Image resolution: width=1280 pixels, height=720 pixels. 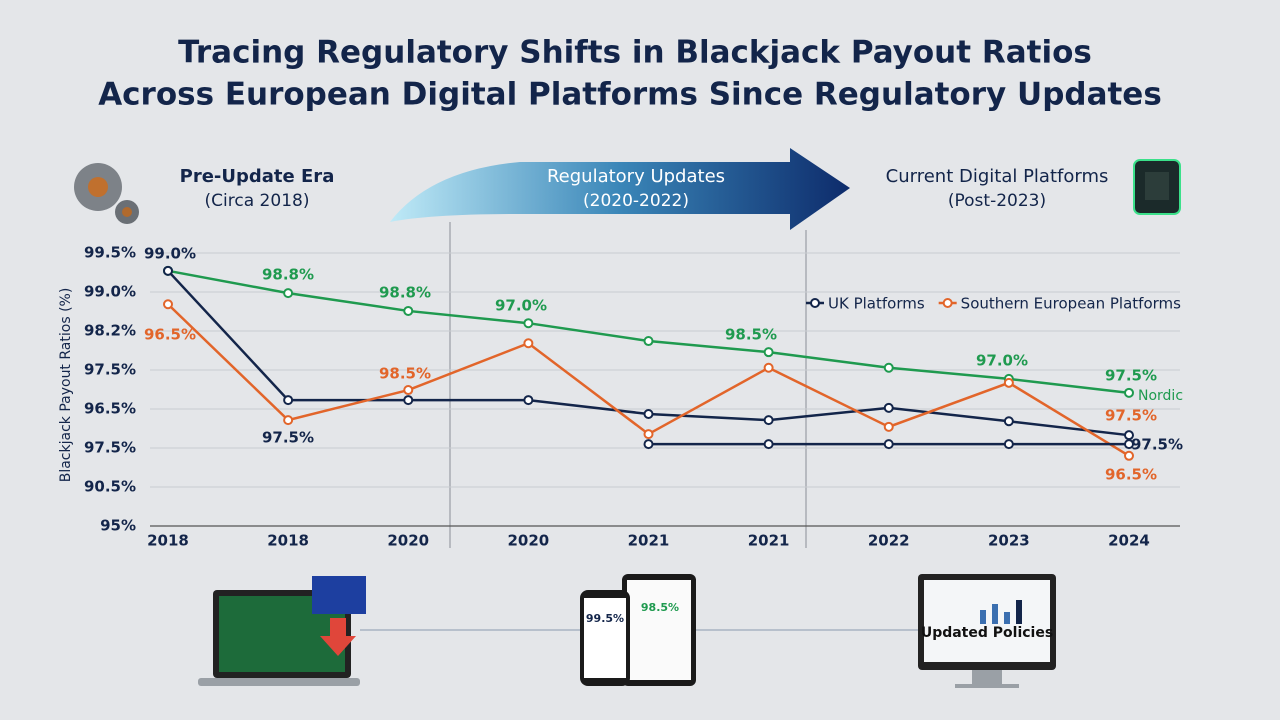 What do you see at coordinates (605, 618) in the screenshot?
I see `phone-value: 99.5%` at bounding box center [605, 618].